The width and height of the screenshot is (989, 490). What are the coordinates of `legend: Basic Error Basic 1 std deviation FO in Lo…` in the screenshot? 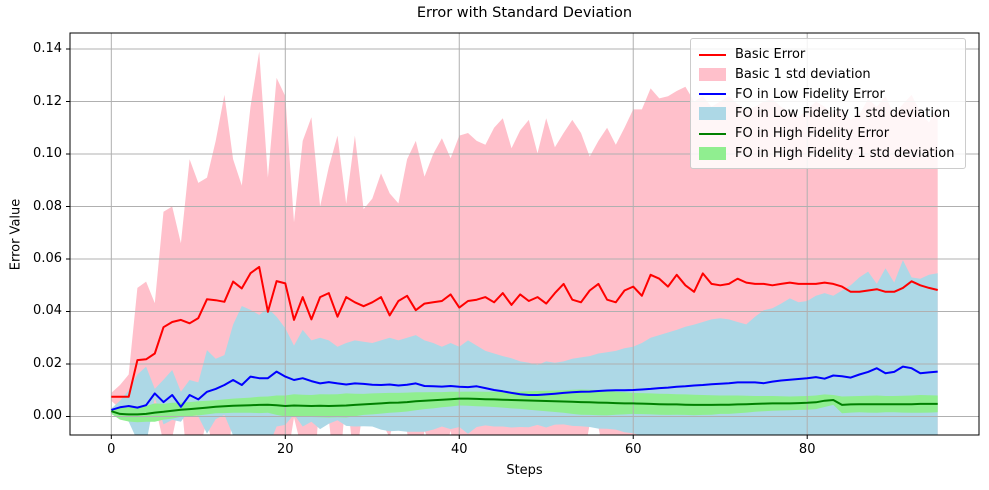 It's located at (828, 103).